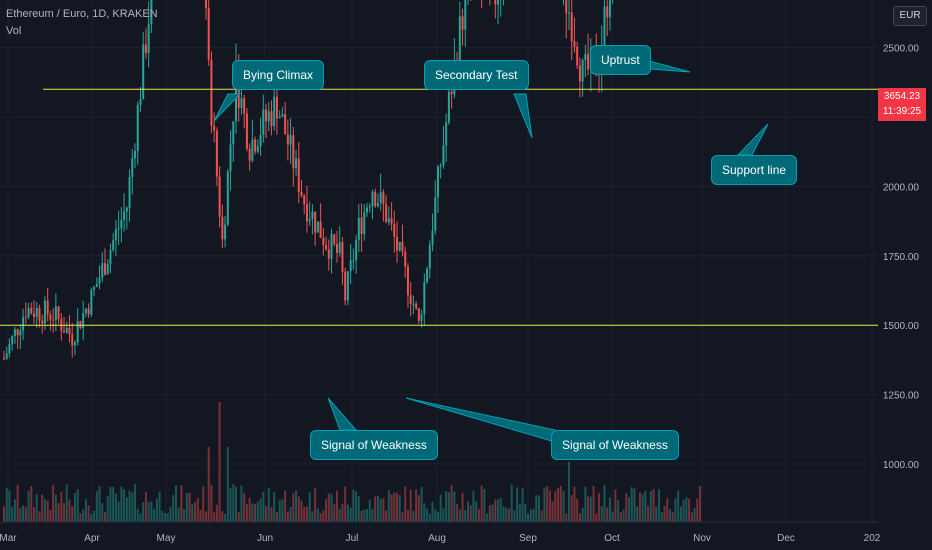  What do you see at coordinates (902, 104) in the screenshot?
I see `last-price-tag: 3654.23 11:39:25` at bounding box center [902, 104].